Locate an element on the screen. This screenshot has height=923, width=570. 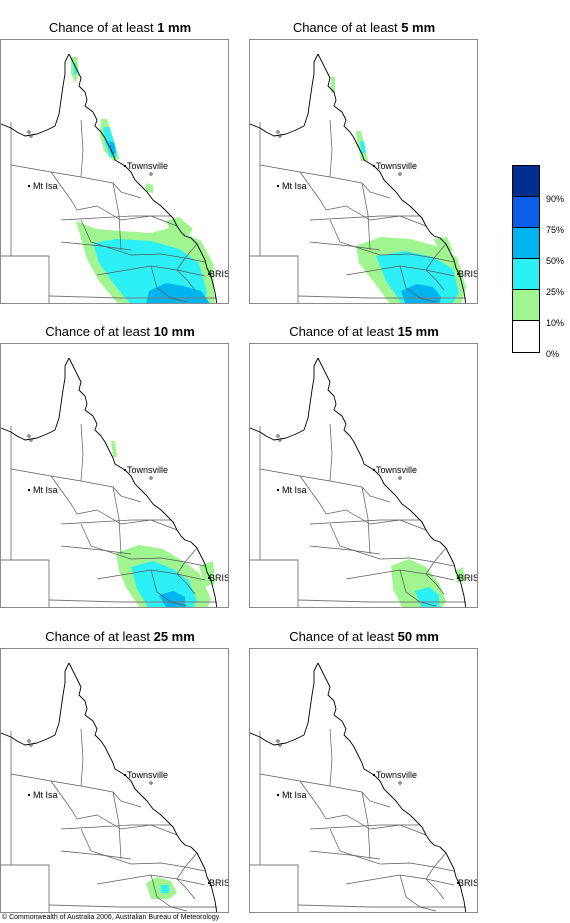
map-panel-50mm: Townsville Mt Isa BRIS is located at coordinates (363, 780).